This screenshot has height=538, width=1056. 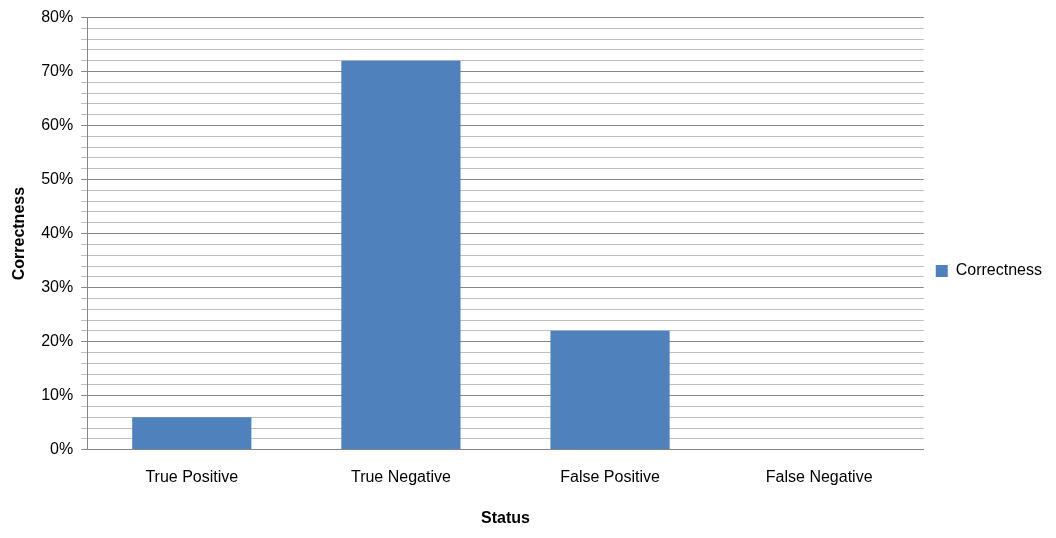 What do you see at coordinates (57, 395) in the screenshot?
I see `y-tick-label: 10%` at bounding box center [57, 395].